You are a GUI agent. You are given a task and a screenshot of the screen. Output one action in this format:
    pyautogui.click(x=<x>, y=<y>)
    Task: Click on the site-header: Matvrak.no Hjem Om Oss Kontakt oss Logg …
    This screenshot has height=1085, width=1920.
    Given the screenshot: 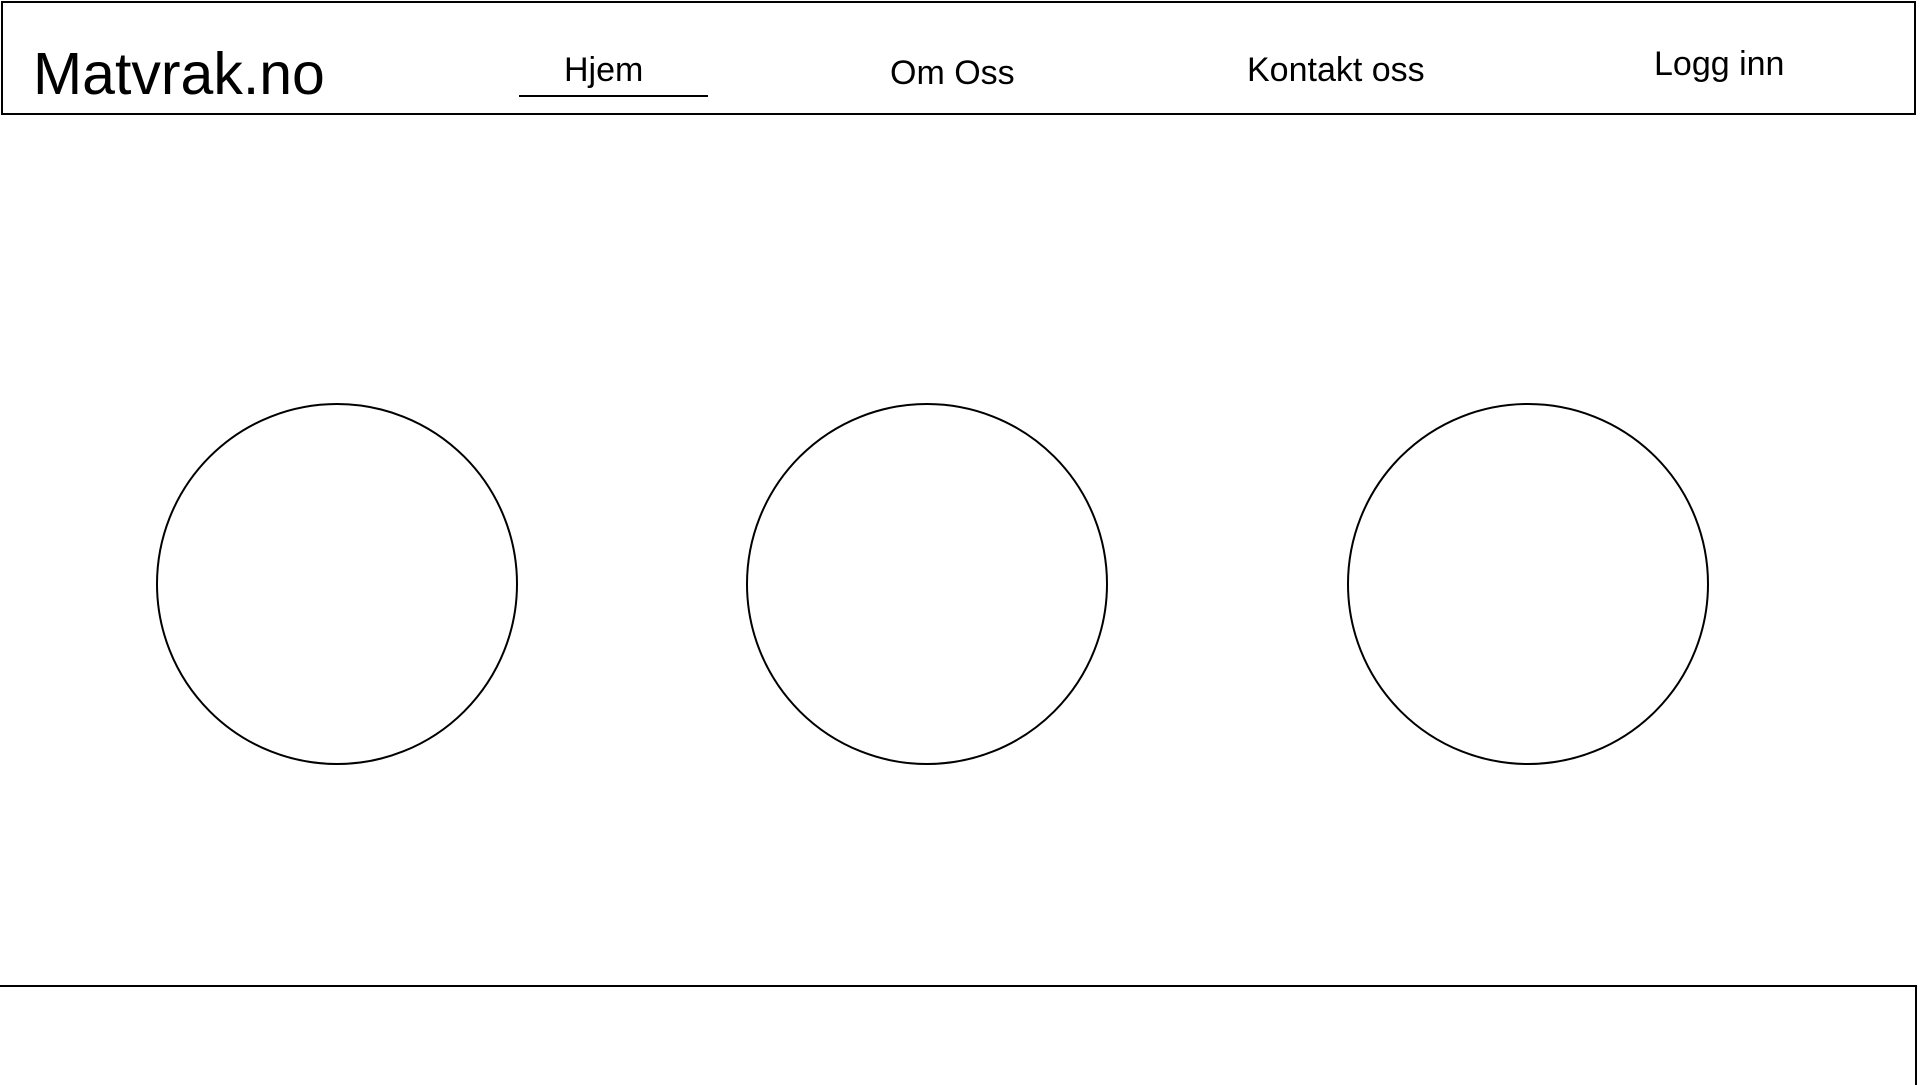 What is the action you would take?
    pyautogui.click(x=958, y=58)
    